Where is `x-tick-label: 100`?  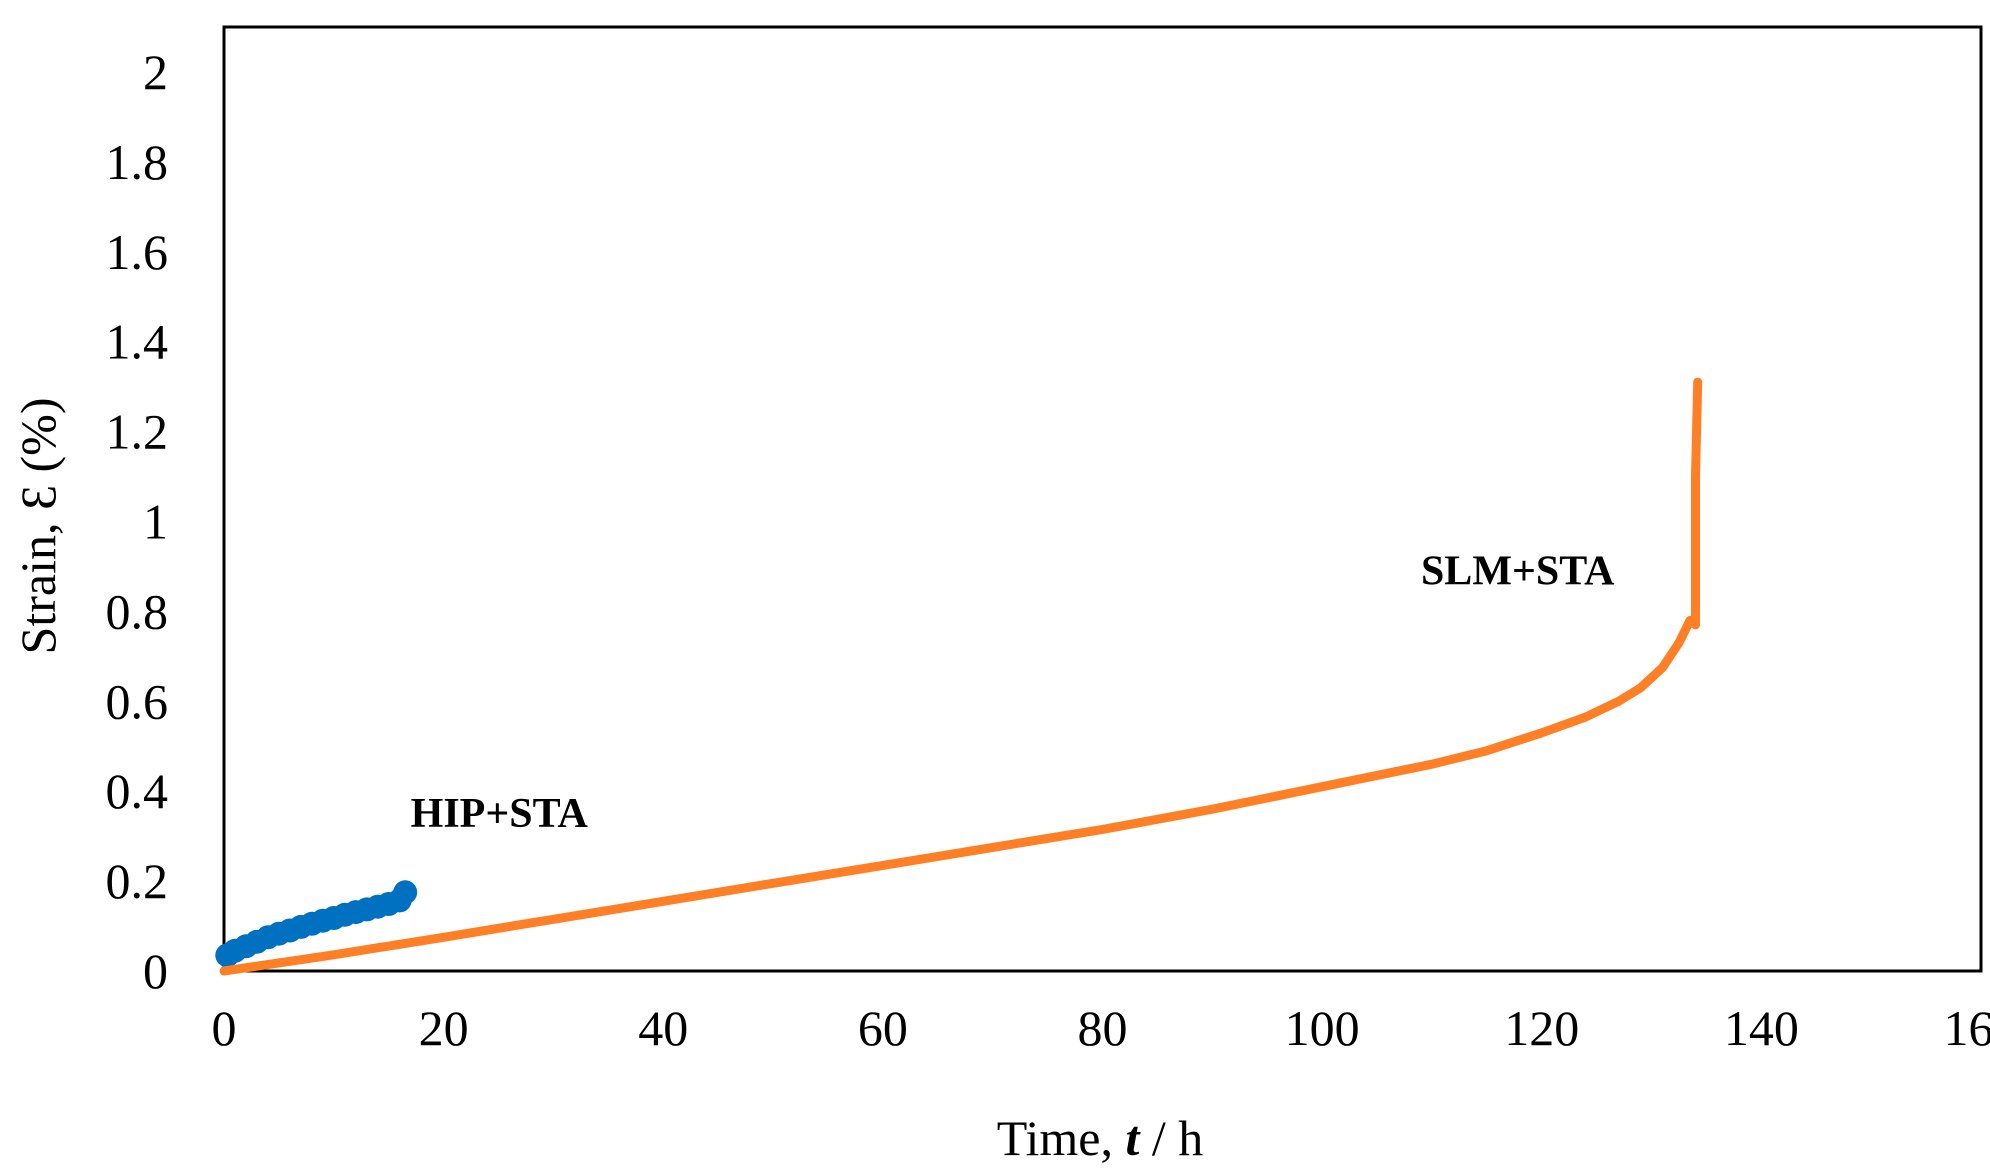
x-tick-label: 100 is located at coordinates (1322, 1028).